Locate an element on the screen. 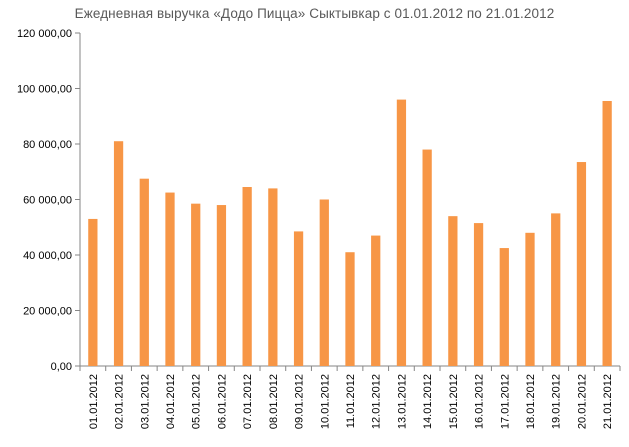 Image resolution: width=629 pixels, height=447 pixels. bar-21.01.2012 is located at coordinates (607, 233).